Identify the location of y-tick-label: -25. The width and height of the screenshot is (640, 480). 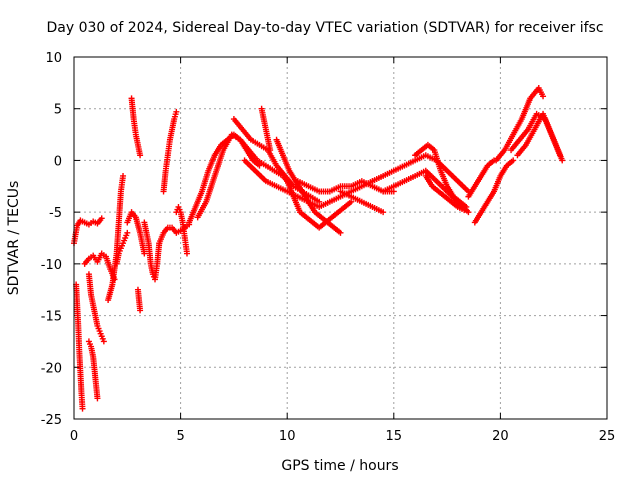
(51, 420).